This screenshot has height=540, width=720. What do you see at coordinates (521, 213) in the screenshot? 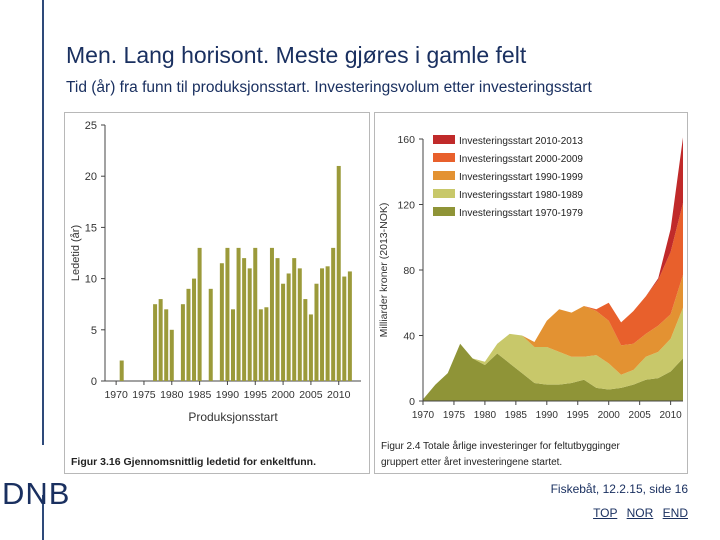
I see `legend-label: Investeringsstart 1970-1979` at bounding box center [521, 213].